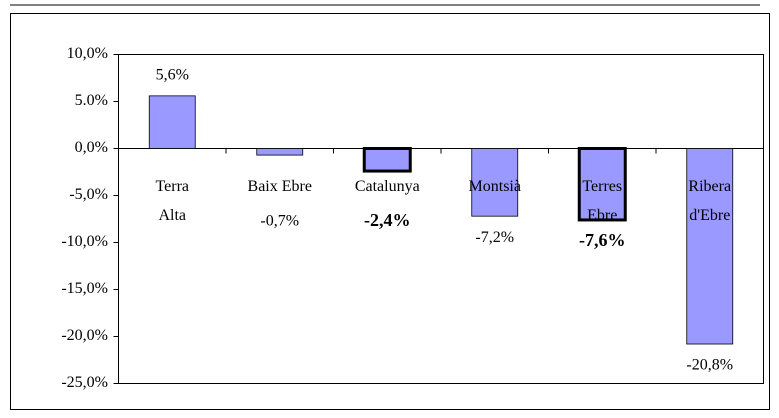 The width and height of the screenshot is (779, 418). Describe the element at coordinates (84, 335) in the screenshot. I see `y-tick-label: -20,0%` at that location.